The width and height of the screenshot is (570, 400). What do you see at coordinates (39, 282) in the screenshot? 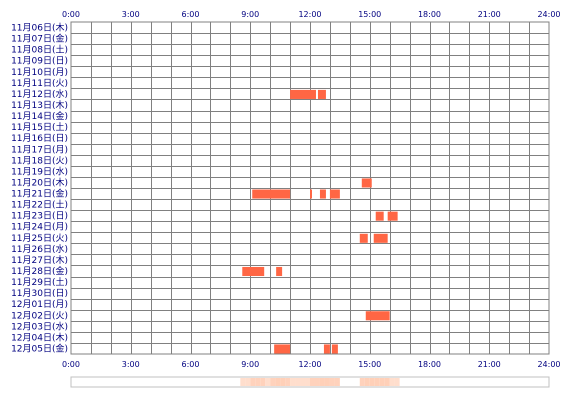
I see `day-label: 11月29日(土)` at bounding box center [39, 282].